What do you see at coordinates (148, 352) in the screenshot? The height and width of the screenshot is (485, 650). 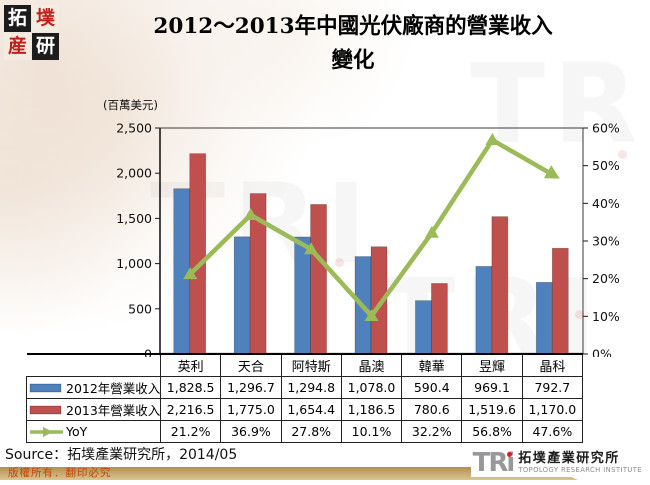 I see `left-axis-tick-label: 0` at bounding box center [148, 352].